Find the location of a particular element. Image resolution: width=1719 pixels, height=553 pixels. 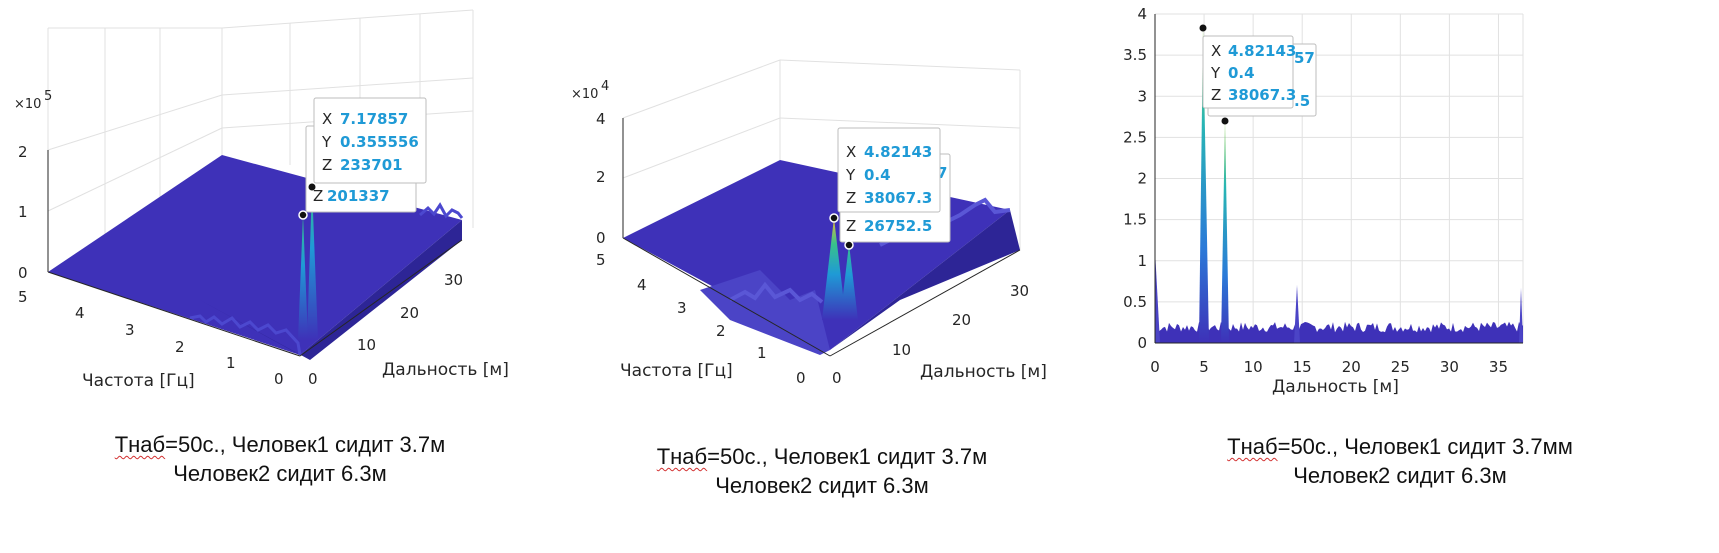

plot1-xlabel: Дальность [м] is located at coordinates (445, 370).